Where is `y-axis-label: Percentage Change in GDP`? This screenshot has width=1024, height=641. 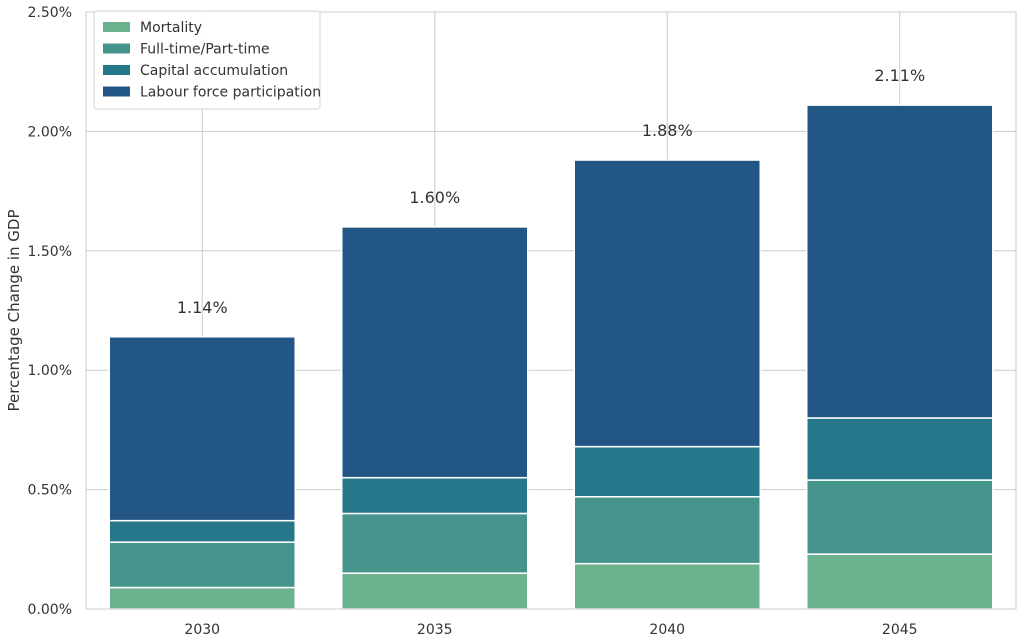
y-axis-label: Percentage Change in GDP is located at coordinates (14, 310).